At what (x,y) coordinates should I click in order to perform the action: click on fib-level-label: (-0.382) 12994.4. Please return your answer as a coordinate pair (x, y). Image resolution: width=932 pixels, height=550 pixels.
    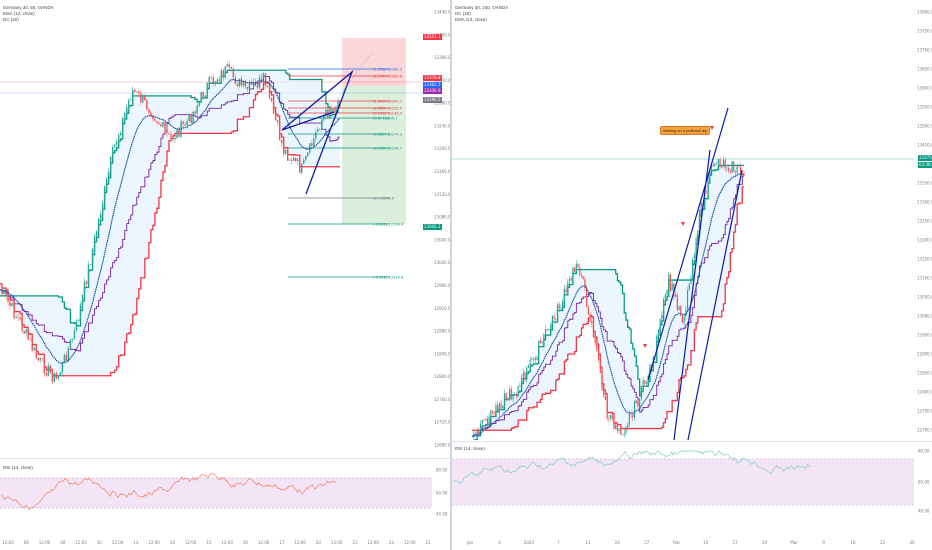
    Looking at the image, I should click on (388, 224).